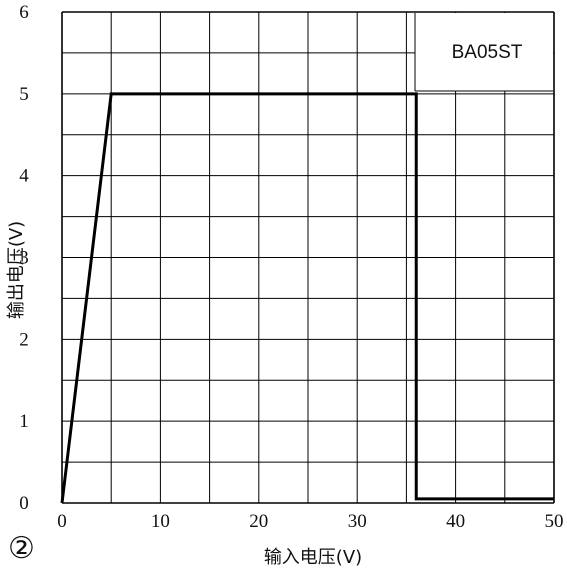 The height and width of the screenshot is (570, 567). What do you see at coordinates (24, 503) in the screenshot?
I see `y-tick-label: 0` at bounding box center [24, 503].